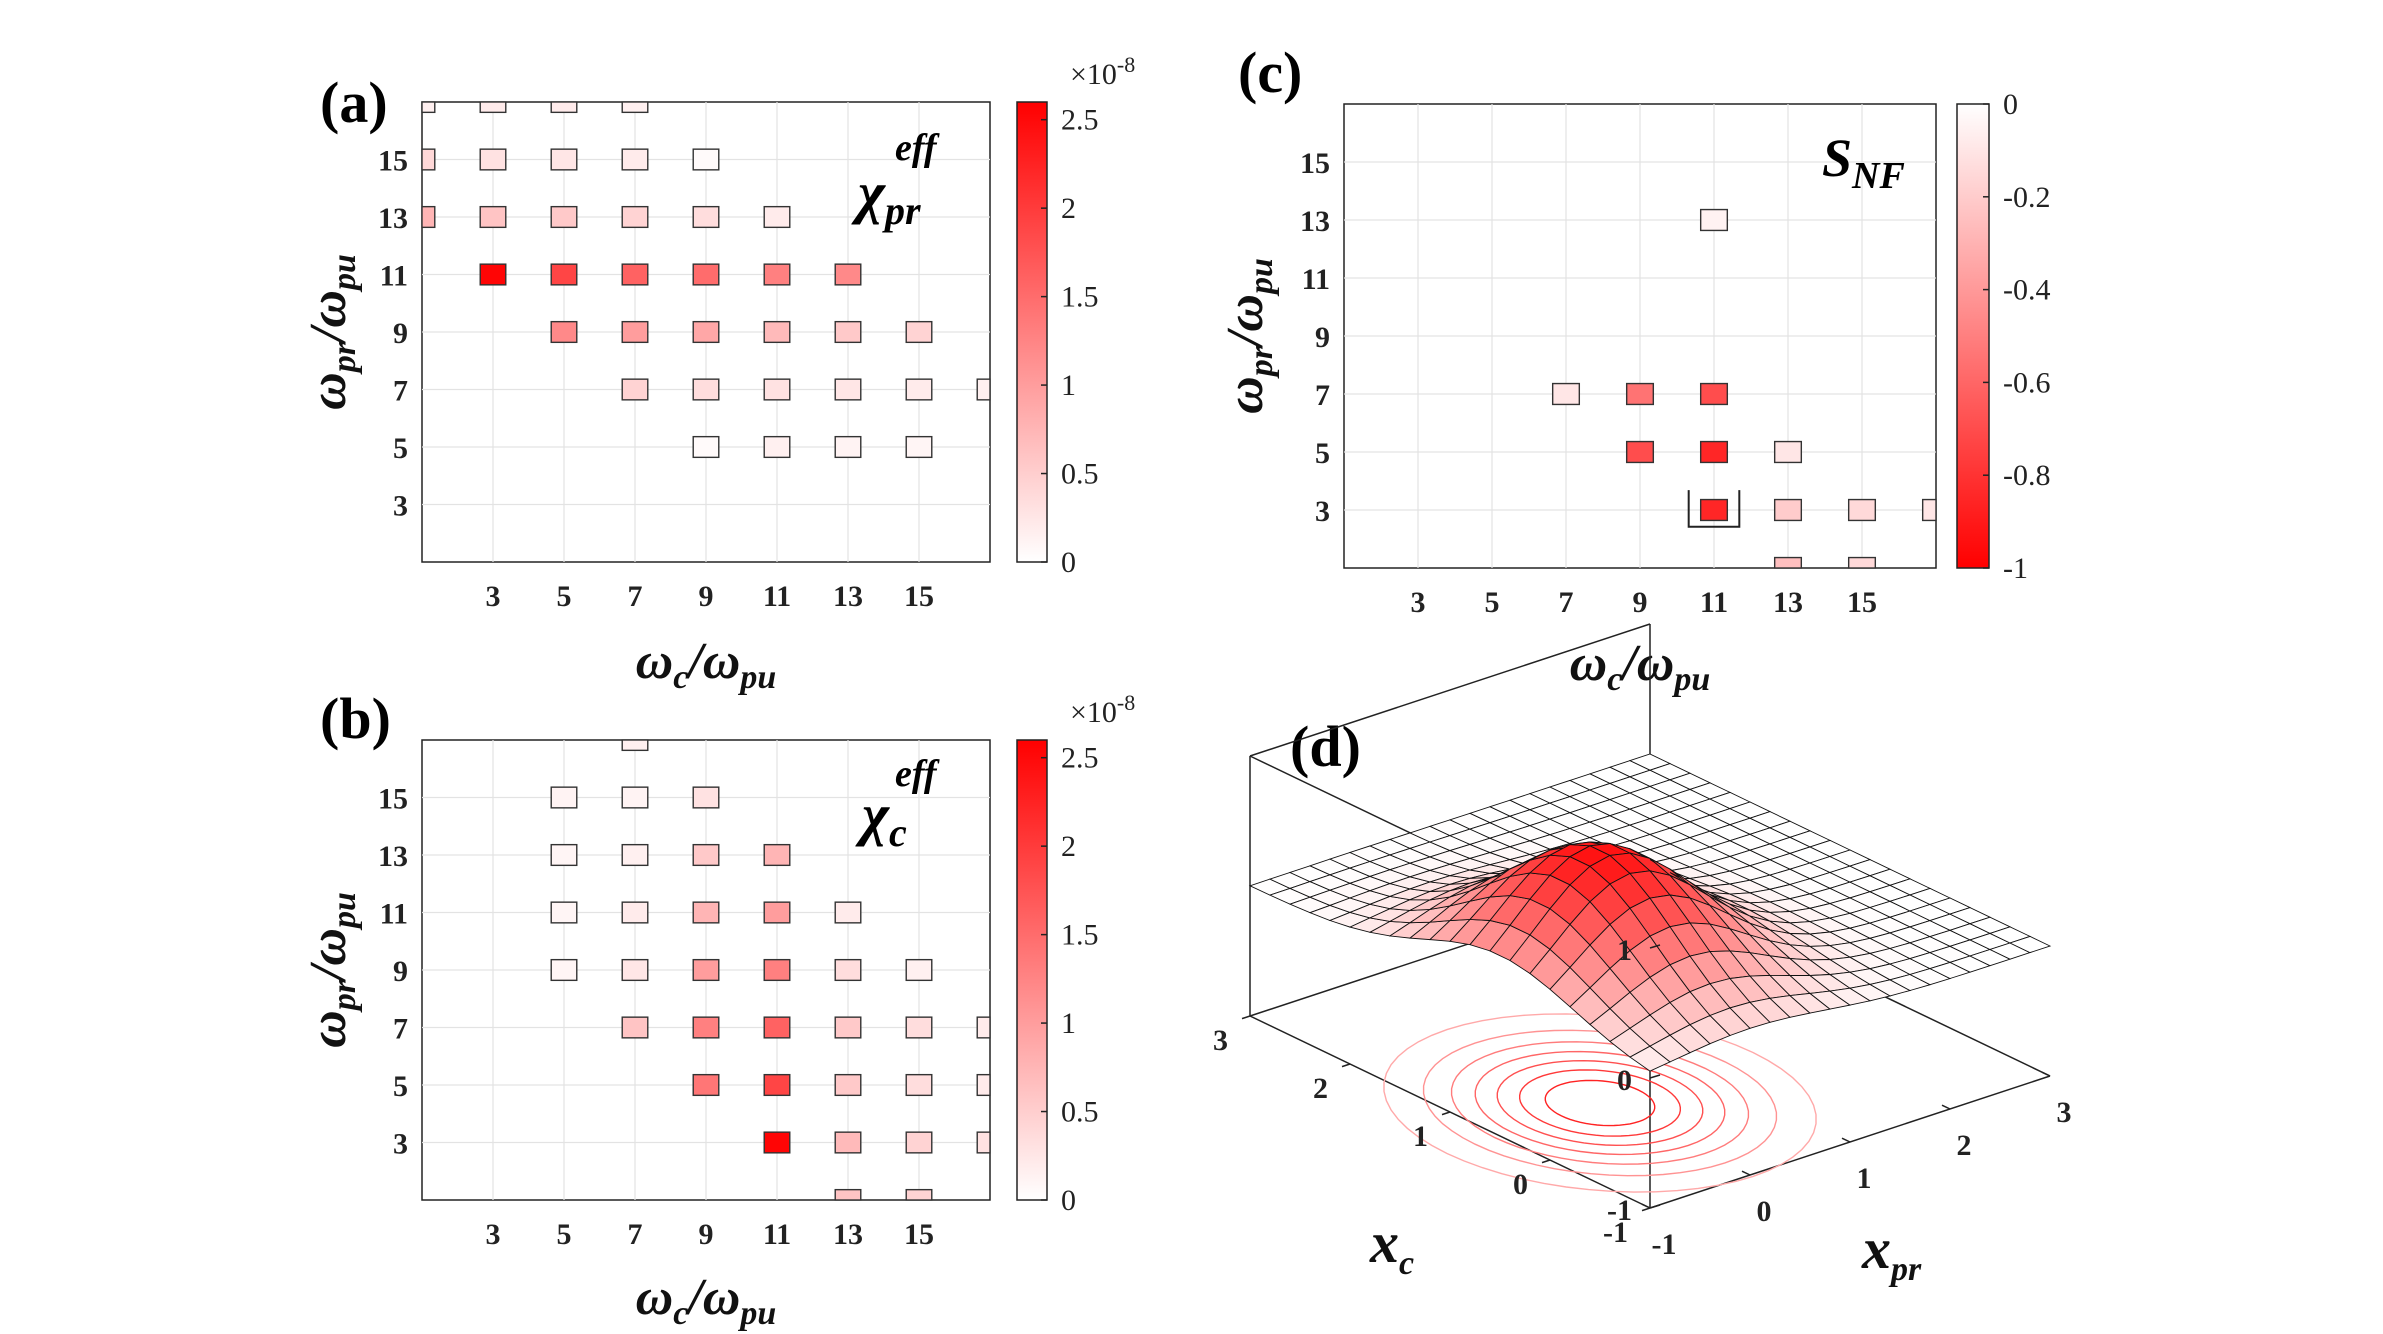 The width and height of the screenshot is (2383, 1334). I want to click on x-tick, so click(1846, 1140).